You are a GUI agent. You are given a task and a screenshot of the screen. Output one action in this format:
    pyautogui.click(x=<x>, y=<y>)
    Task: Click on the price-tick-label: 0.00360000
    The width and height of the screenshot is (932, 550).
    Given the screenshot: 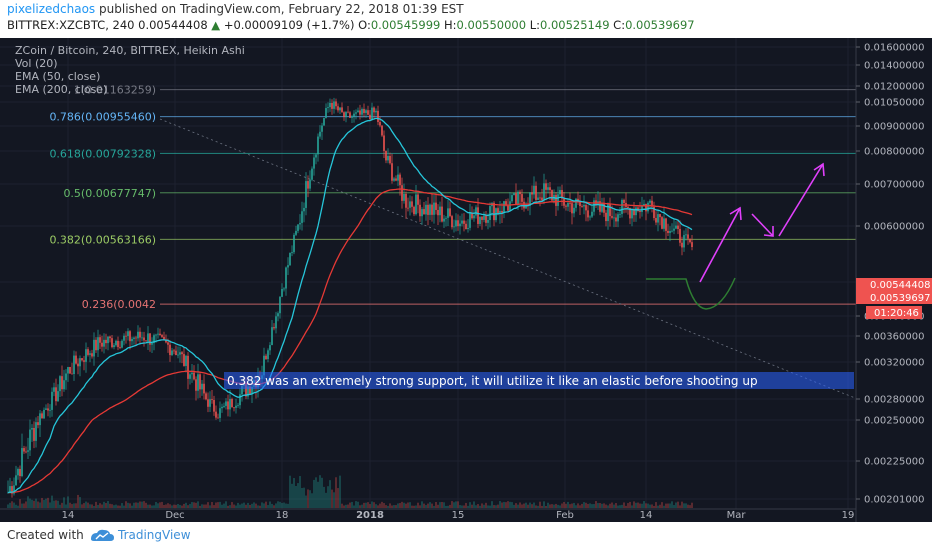 What is the action you would take?
    pyautogui.click(x=894, y=337)
    